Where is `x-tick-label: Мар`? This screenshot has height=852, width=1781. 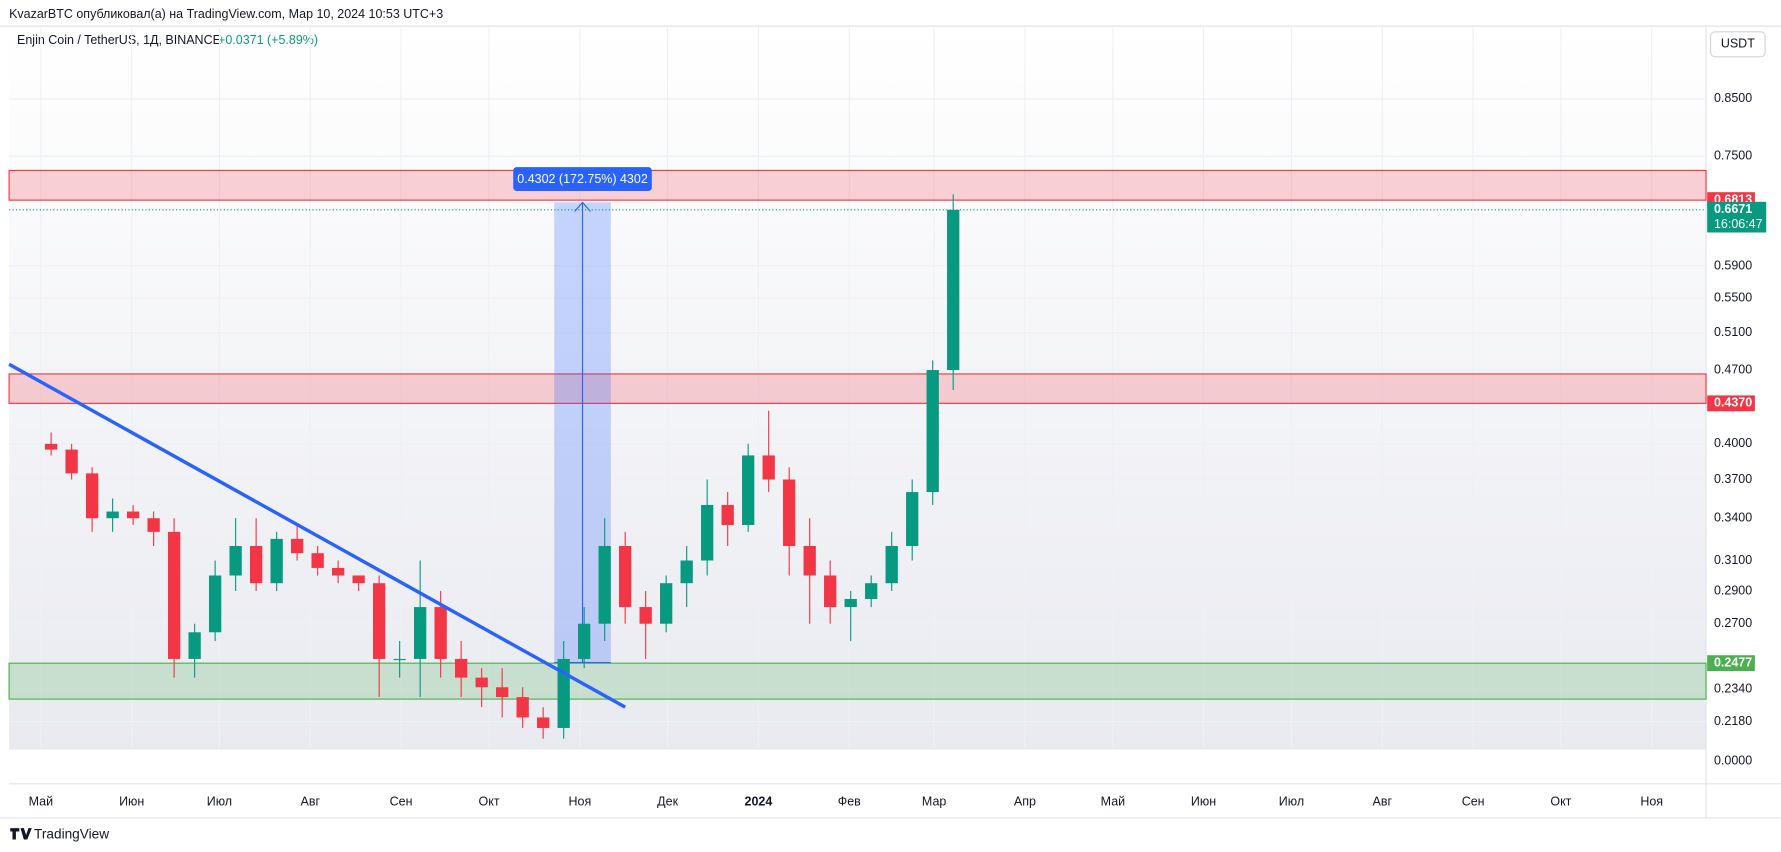 x-tick-label: Мар is located at coordinates (934, 801).